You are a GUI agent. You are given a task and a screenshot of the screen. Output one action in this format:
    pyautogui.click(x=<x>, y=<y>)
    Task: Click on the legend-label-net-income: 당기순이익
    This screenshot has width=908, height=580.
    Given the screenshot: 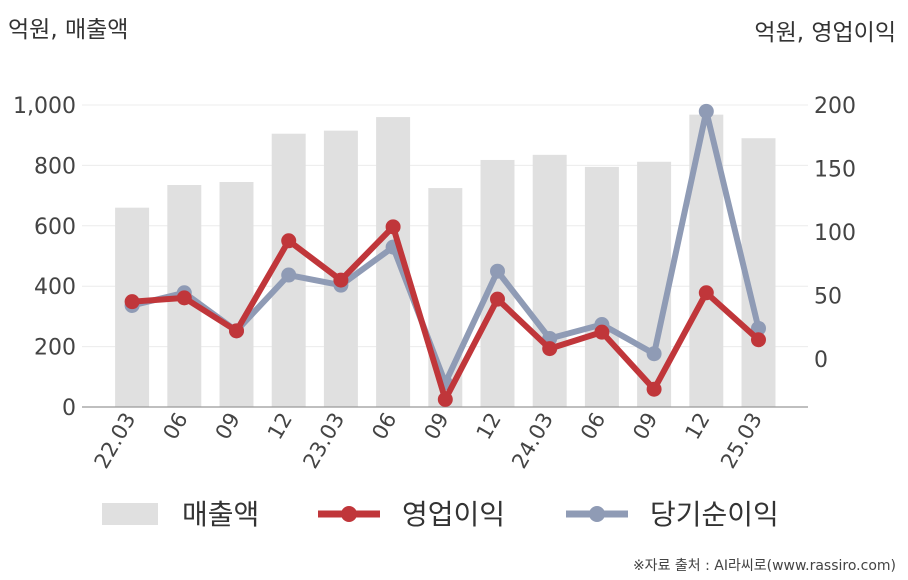 What is the action you would take?
    pyautogui.click(x=714, y=514)
    